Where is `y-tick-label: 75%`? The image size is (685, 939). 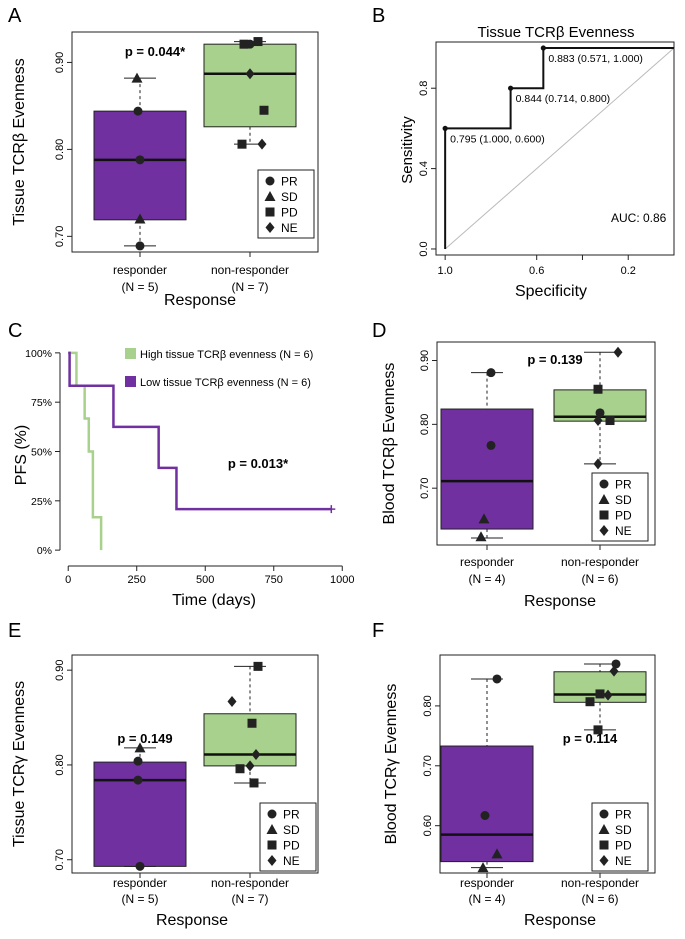 y-tick-label: 75% is located at coordinates (41, 403).